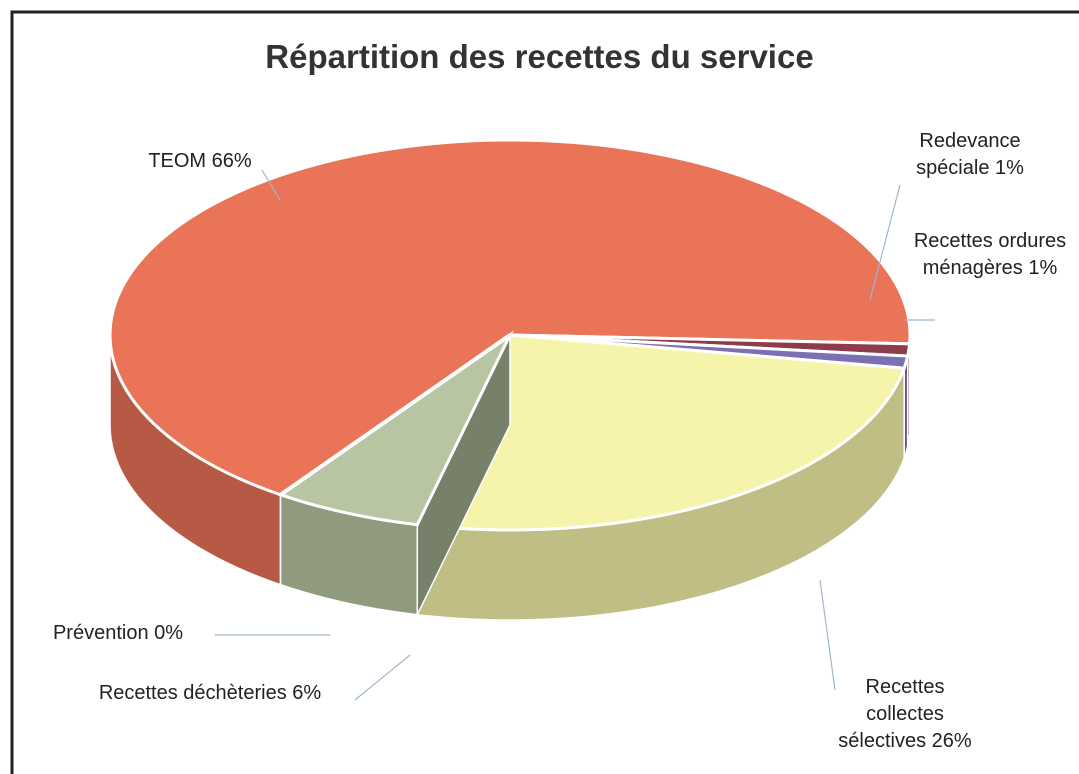  I want to click on data-label-value: 66%, so click(231, 161).